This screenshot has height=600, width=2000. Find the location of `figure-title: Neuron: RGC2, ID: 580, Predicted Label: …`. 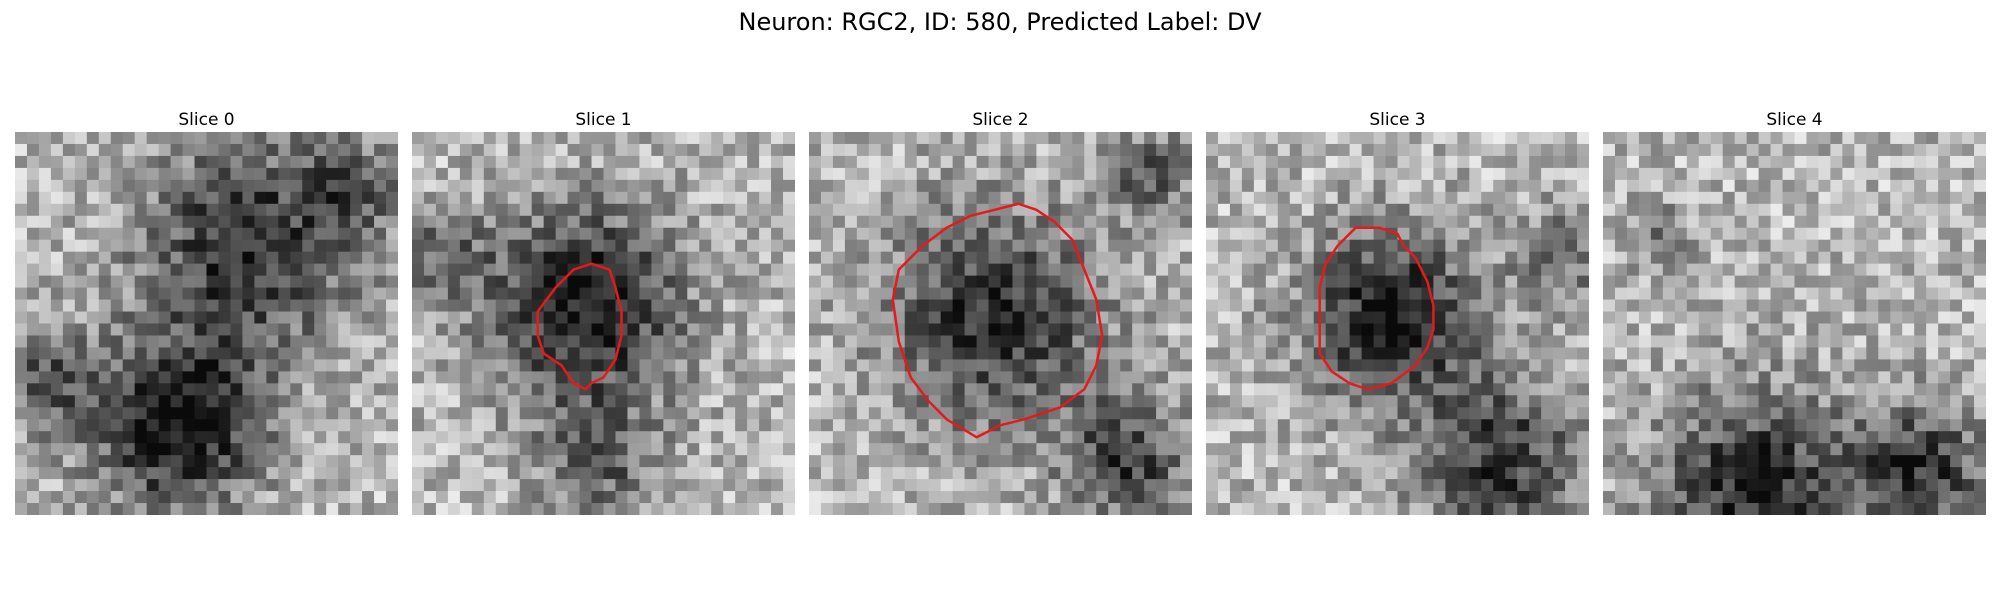

figure-title: Neuron: RGC2, ID: 580, Predicted Label: … is located at coordinates (1000, 22).